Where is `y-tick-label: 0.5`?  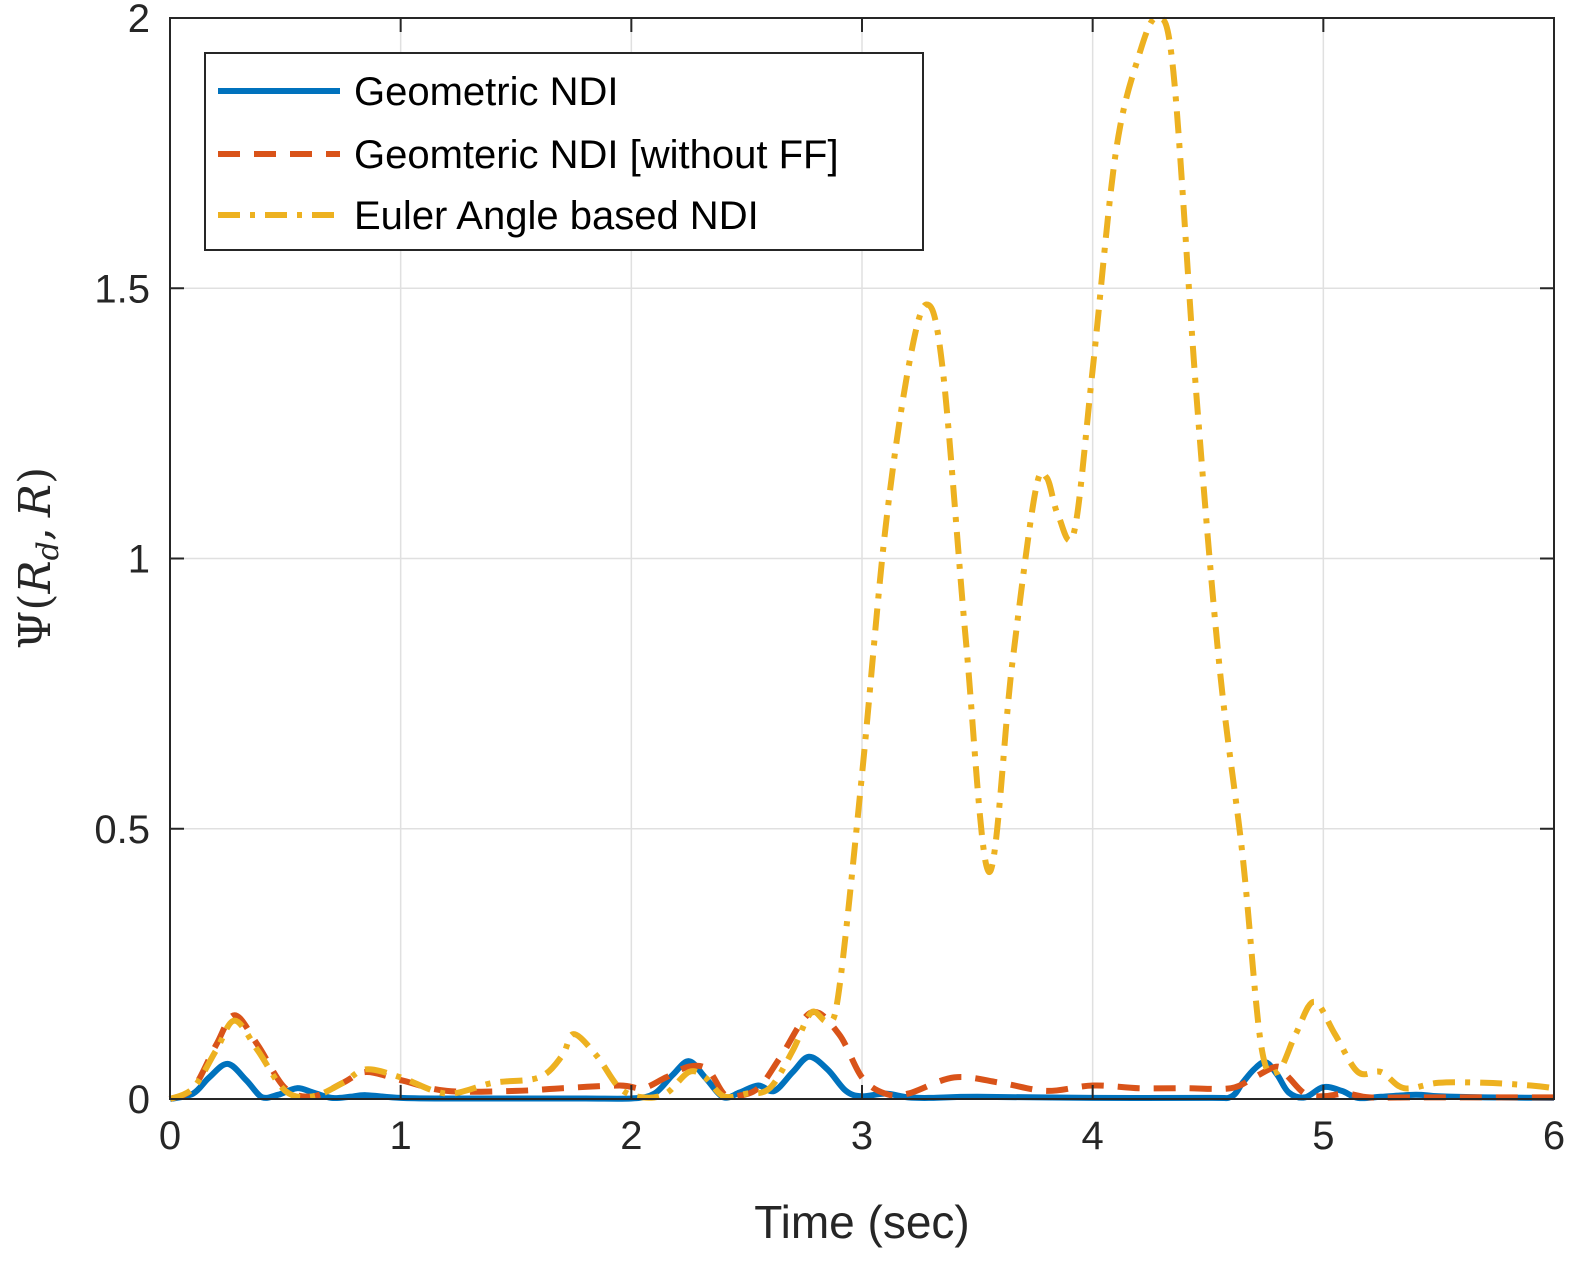
y-tick-label: 0.5 is located at coordinates (122, 830).